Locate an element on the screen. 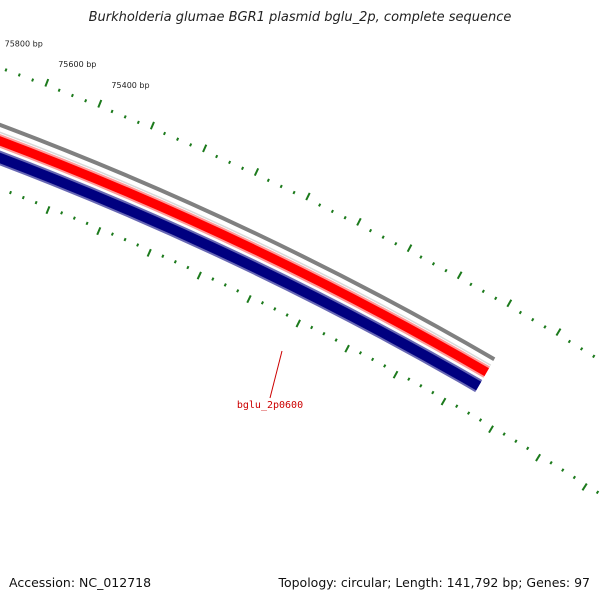 This screenshot has height=600, width=600. gene-leader-line is located at coordinates (276, 374).